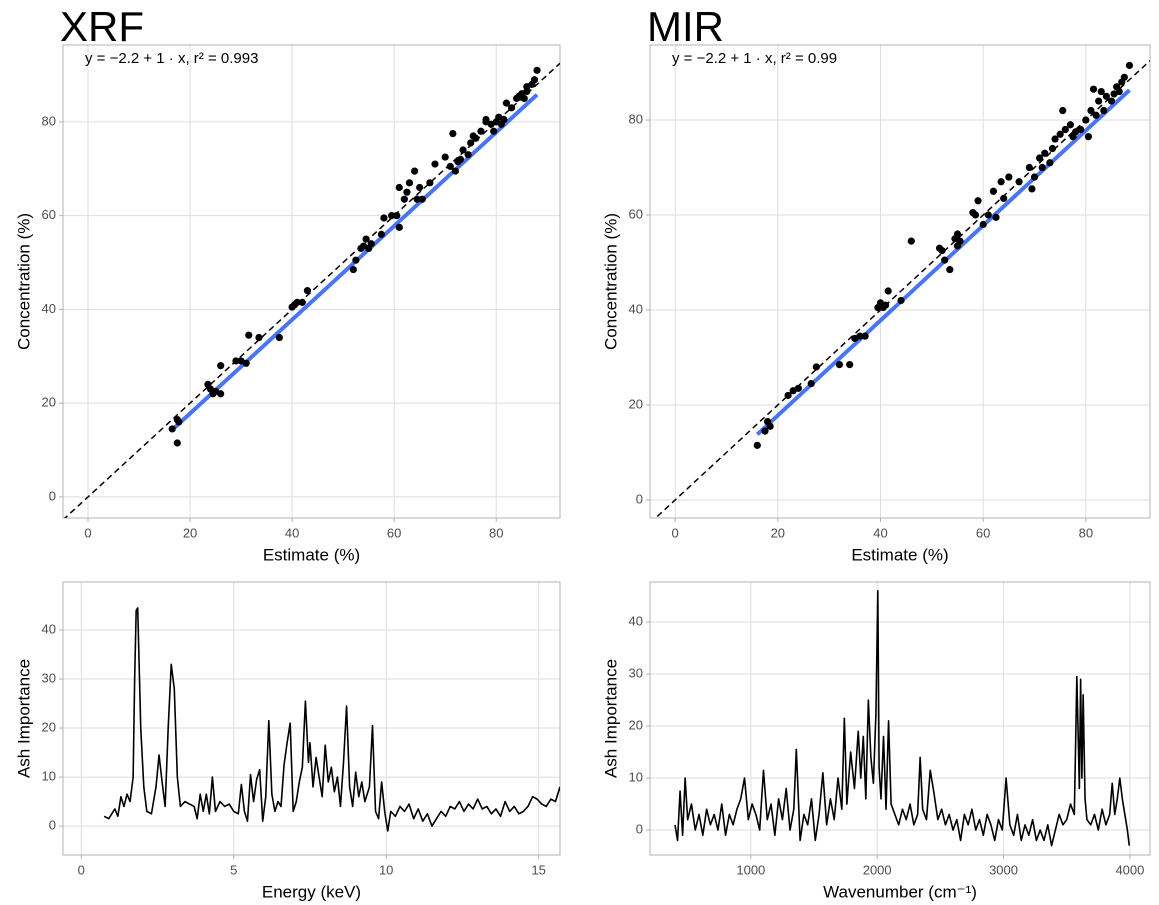 This screenshot has width=1159, height=905. What do you see at coordinates (610, 718) in the screenshot?
I see `y-axis-title: Ash Importance` at bounding box center [610, 718].